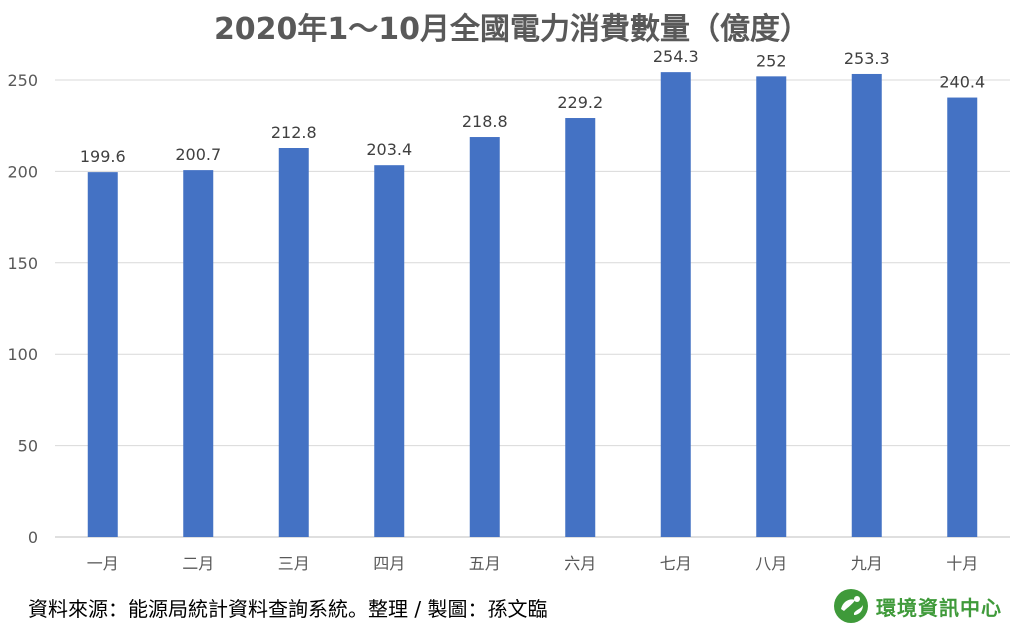  What do you see at coordinates (198, 154) in the screenshot?
I see `data-label: 200.7` at bounding box center [198, 154].